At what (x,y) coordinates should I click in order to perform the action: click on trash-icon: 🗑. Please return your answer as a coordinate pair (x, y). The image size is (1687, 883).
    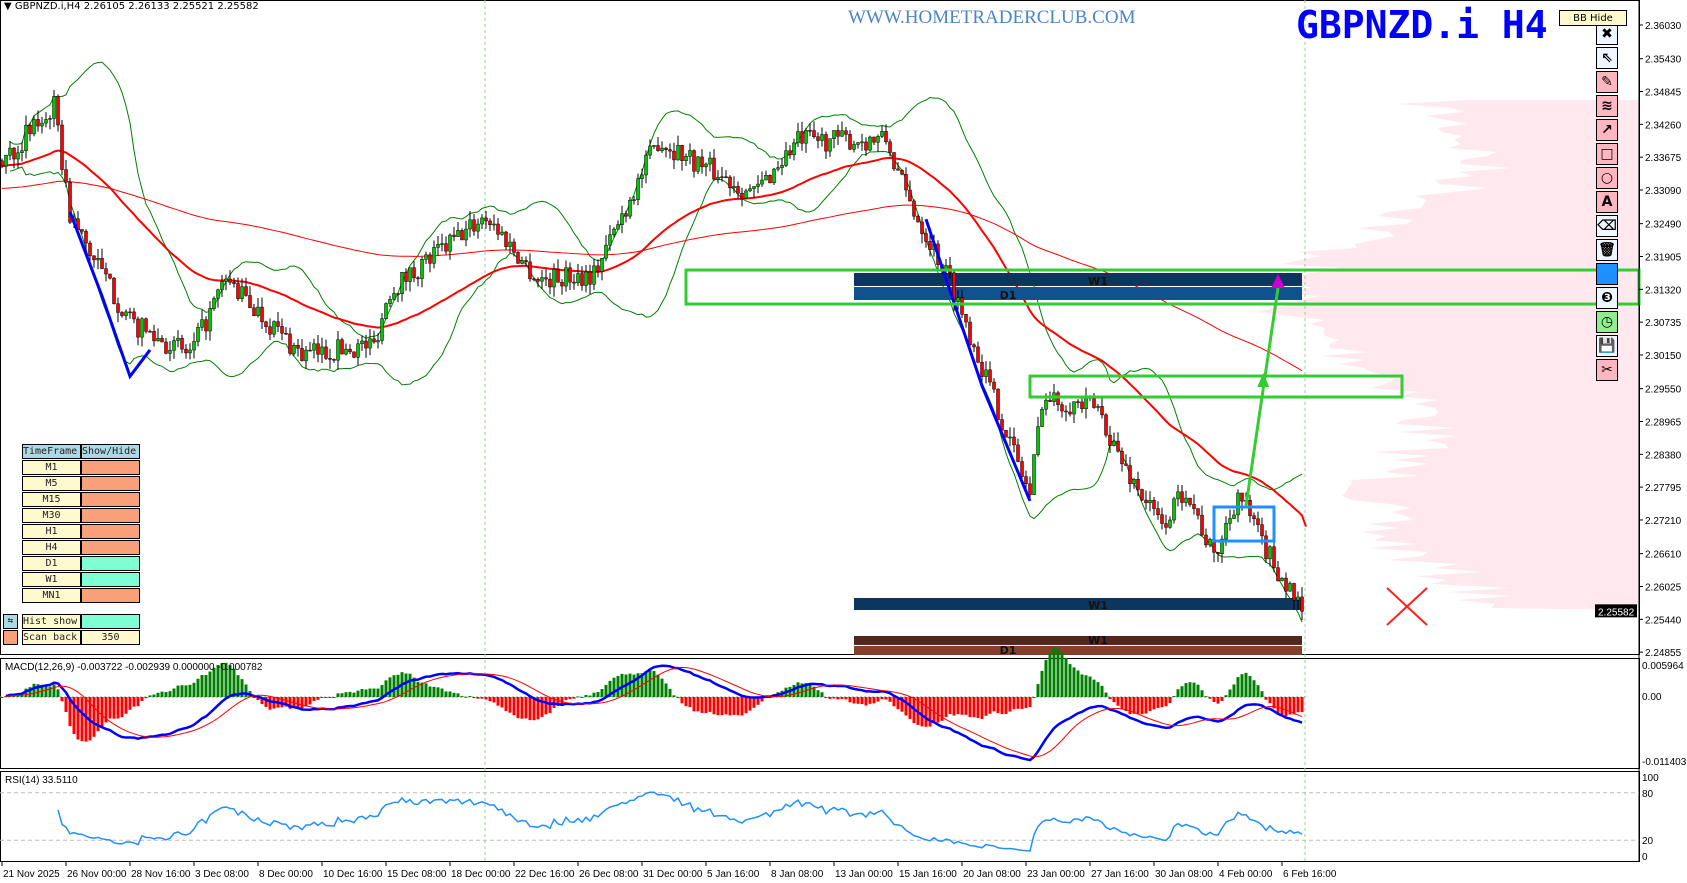
    Looking at the image, I should click on (1607, 250).